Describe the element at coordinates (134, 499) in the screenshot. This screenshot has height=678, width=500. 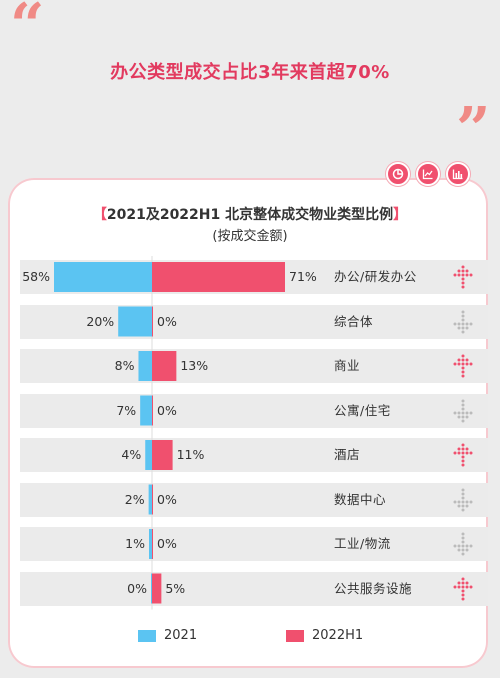
I see `value-label-2021: 2%` at that location.